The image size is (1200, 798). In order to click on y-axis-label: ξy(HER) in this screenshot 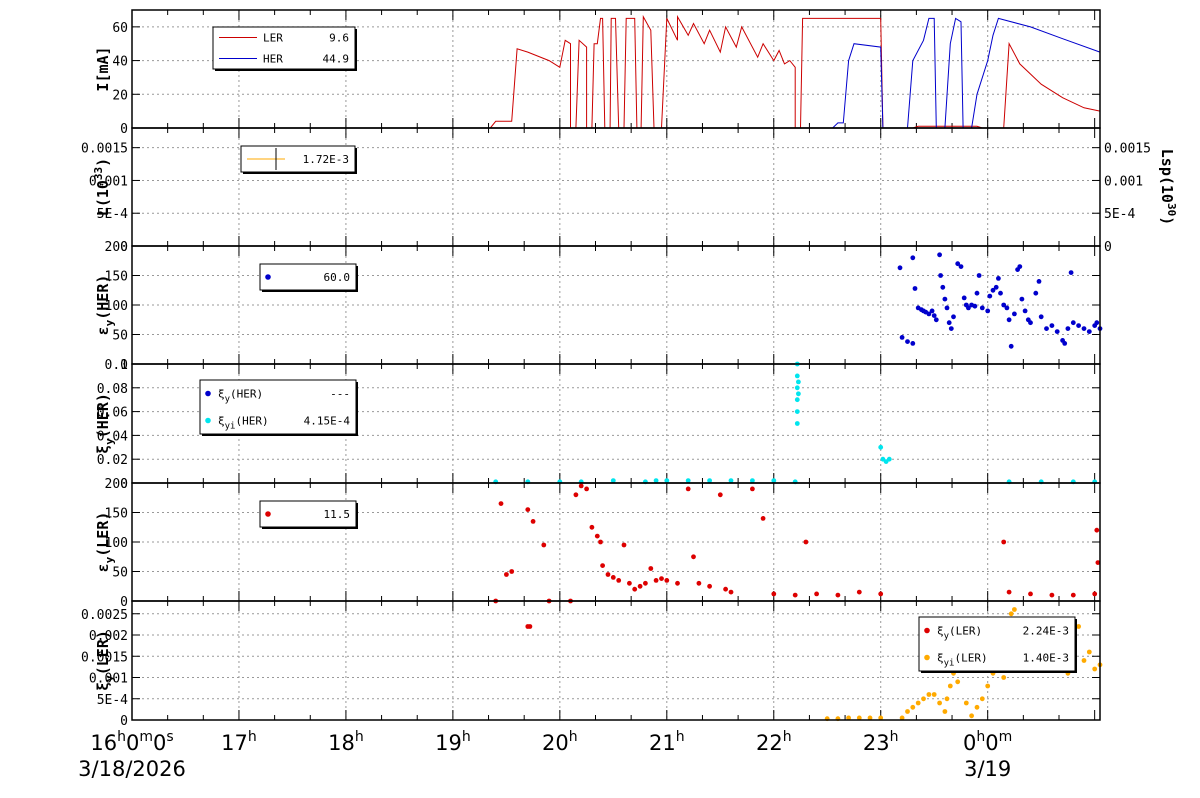, I will do `click(105, 423)`.